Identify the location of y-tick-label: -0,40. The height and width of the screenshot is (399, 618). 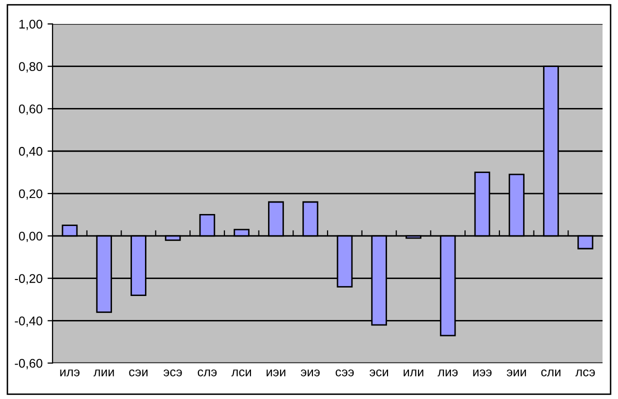
(28, 321).